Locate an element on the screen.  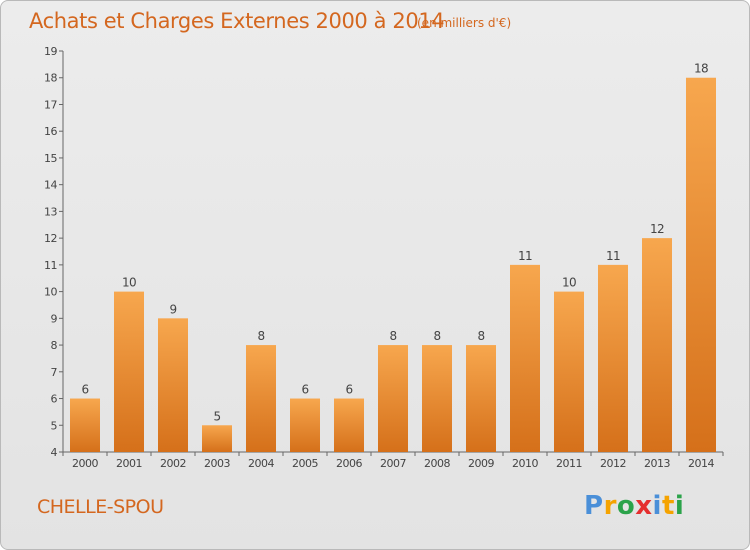
x-tick-label: 2008 is located at coordinates (437, 463).